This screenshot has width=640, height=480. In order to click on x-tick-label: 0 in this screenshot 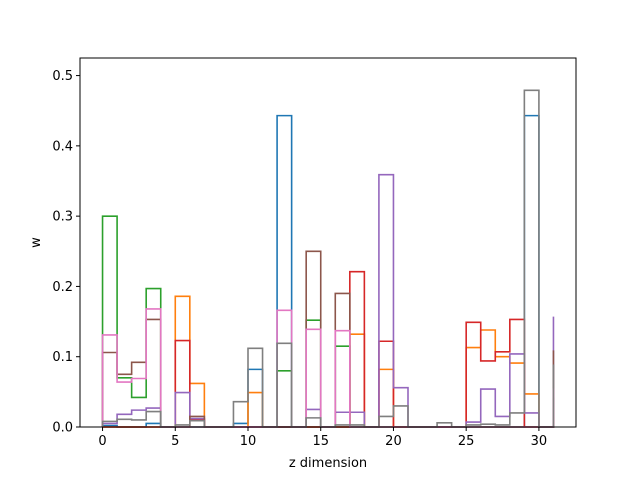, I will do `click(102, 441)`.